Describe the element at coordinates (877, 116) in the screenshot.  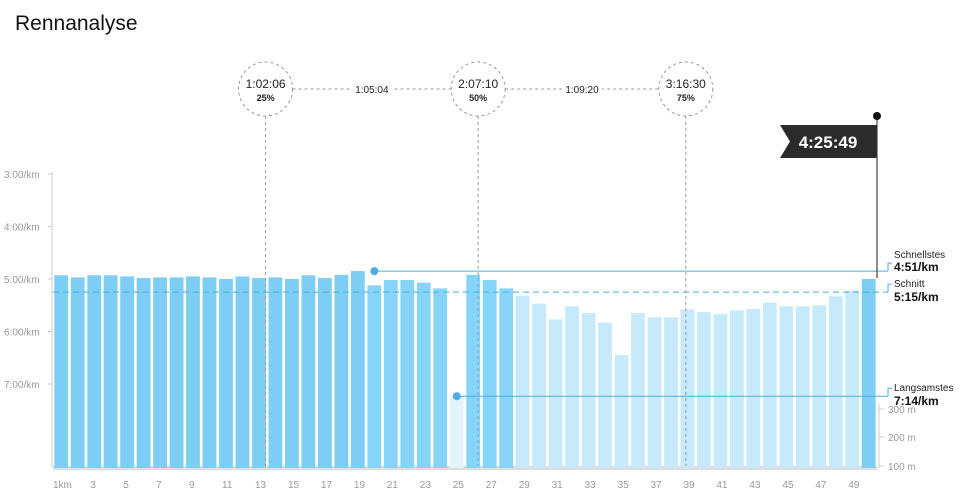
I see `finish-flag-top` at that location.